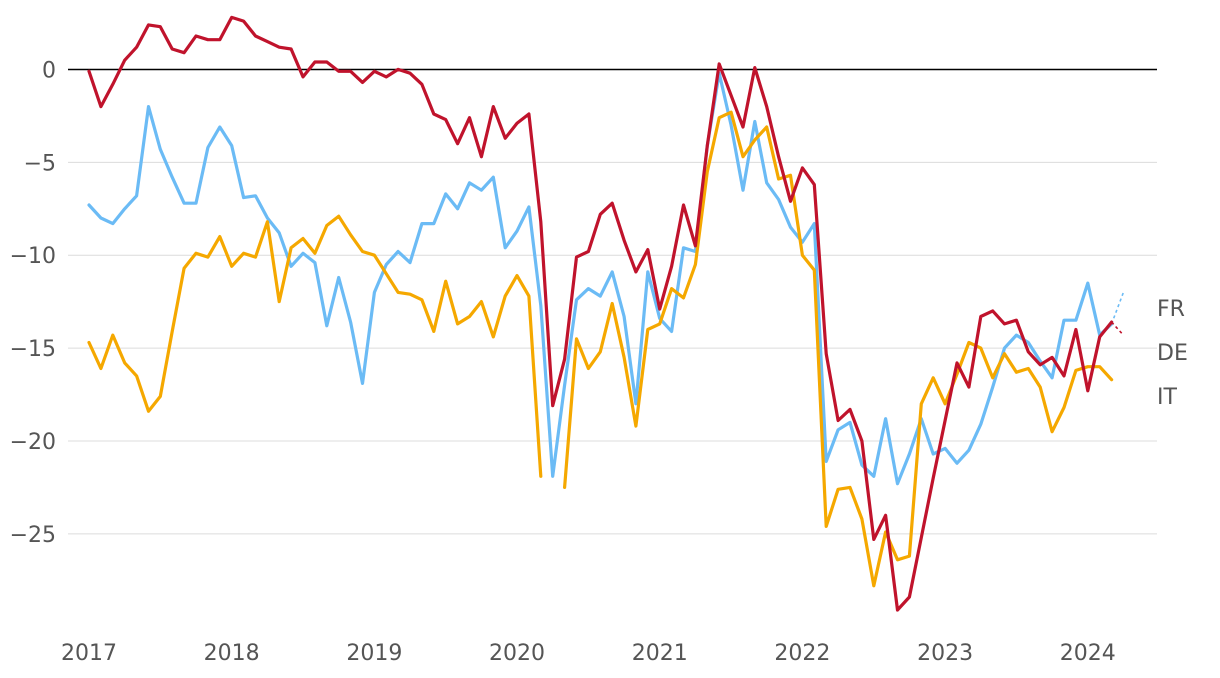 This screenshot has height=678, width=1220. I want to click on x-tick-label: 2022, so click(802, 653).